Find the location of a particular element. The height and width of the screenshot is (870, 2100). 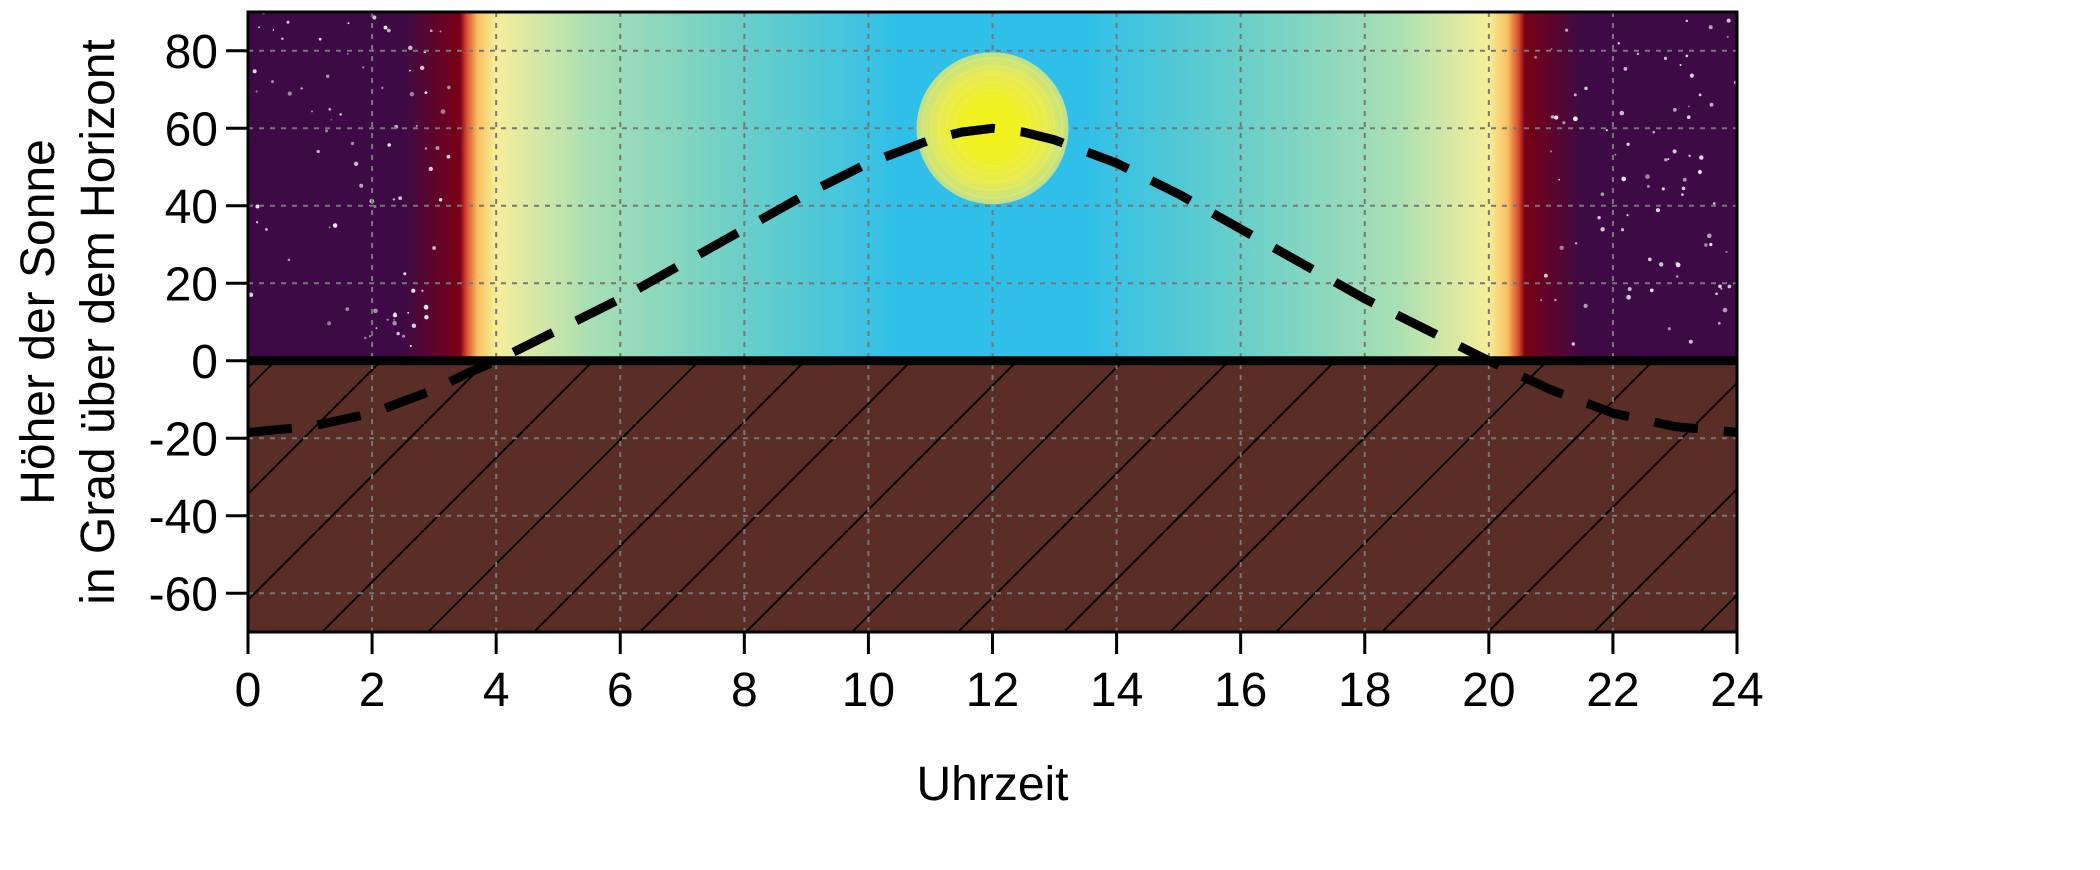

x-tick-label: 0 is located at coordinates (248, 690).